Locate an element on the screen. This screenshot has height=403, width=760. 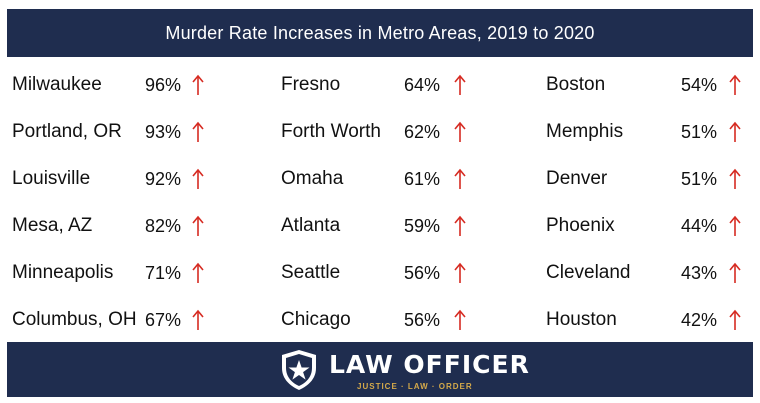
rate-value: 42% is located at coordinates (699, 319).